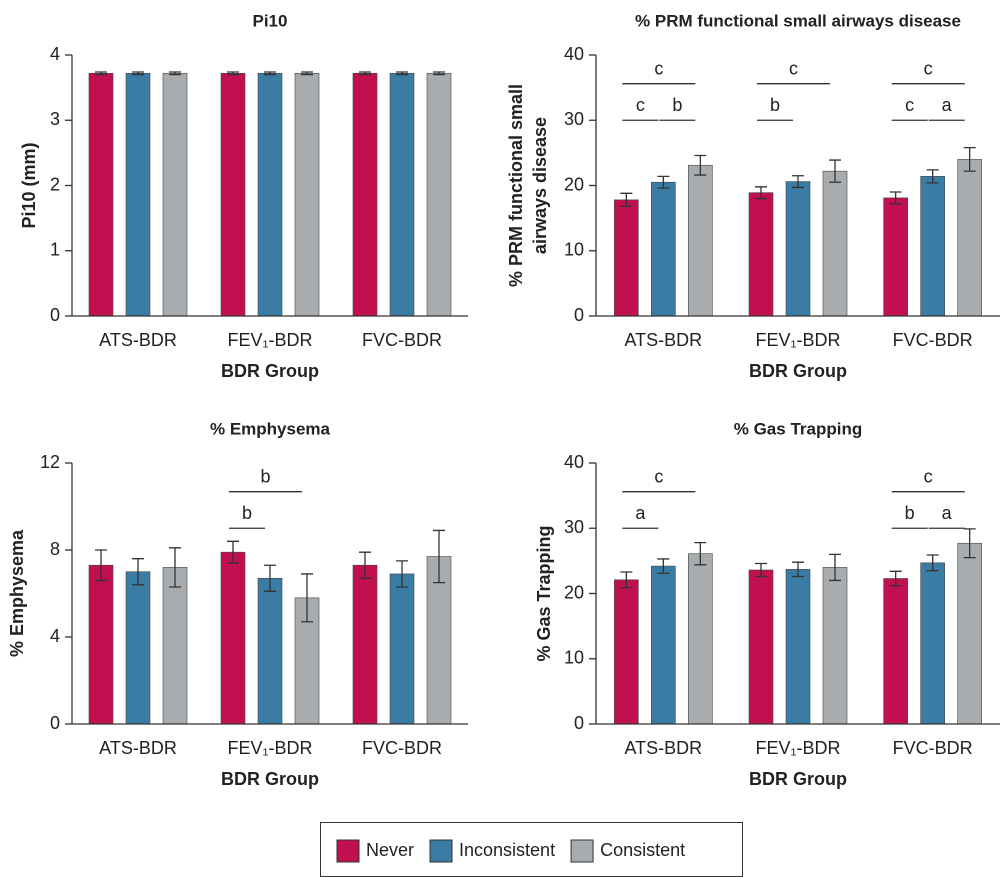 This screenshot has width=1006, height=877. Describe the element at coordinates (29, 185) in the screenshot. I see `y-axis-label: Pi10 (mm)` at that location.